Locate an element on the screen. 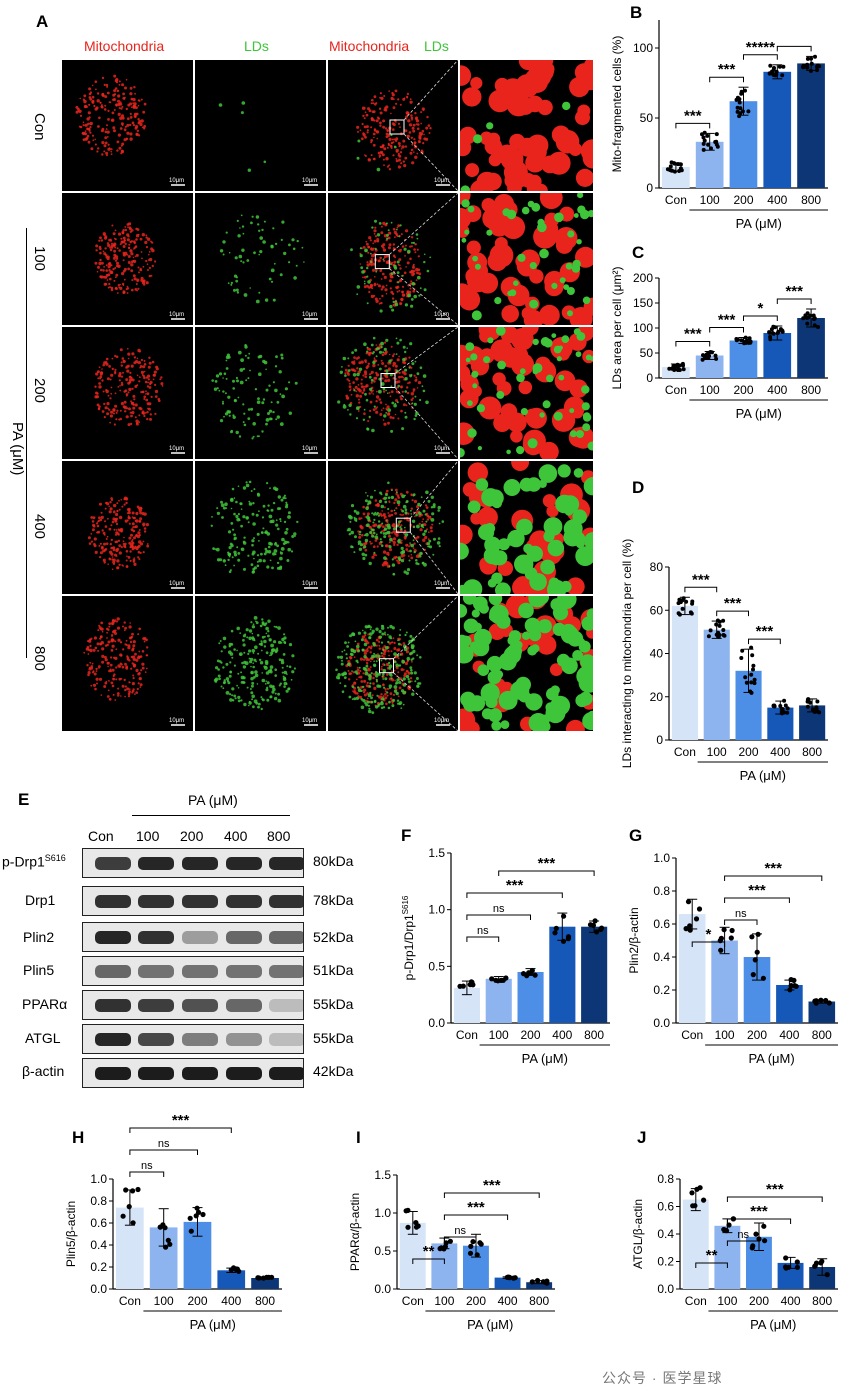  wb-size-4: 55kDa is located at coordinates (333, 1004).